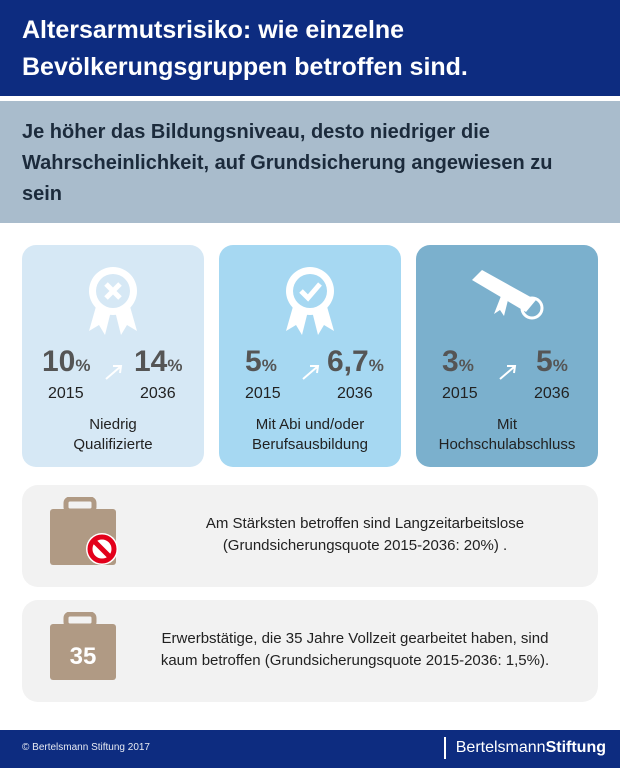  I want to click on brand-a: Bertelsmann, so click(500, 747).